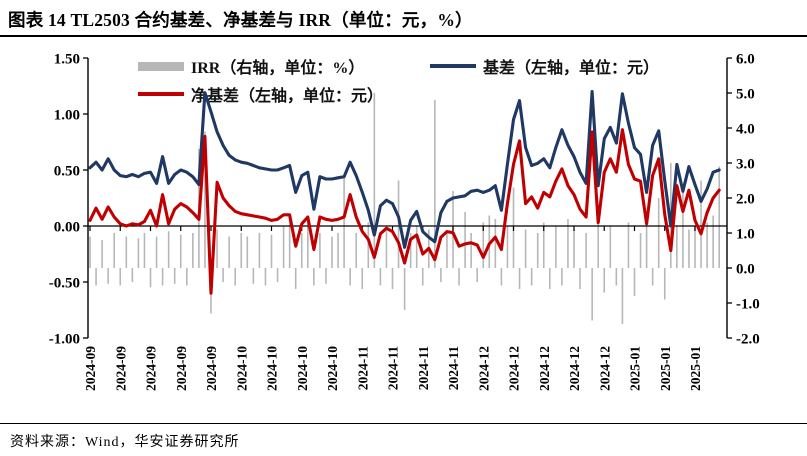 The width and height of the screenshot is (807, 456). Describe the element at coordinates (67, 116) in the screenshot. I see `left-axis-tick-label: 1.00` at that location.